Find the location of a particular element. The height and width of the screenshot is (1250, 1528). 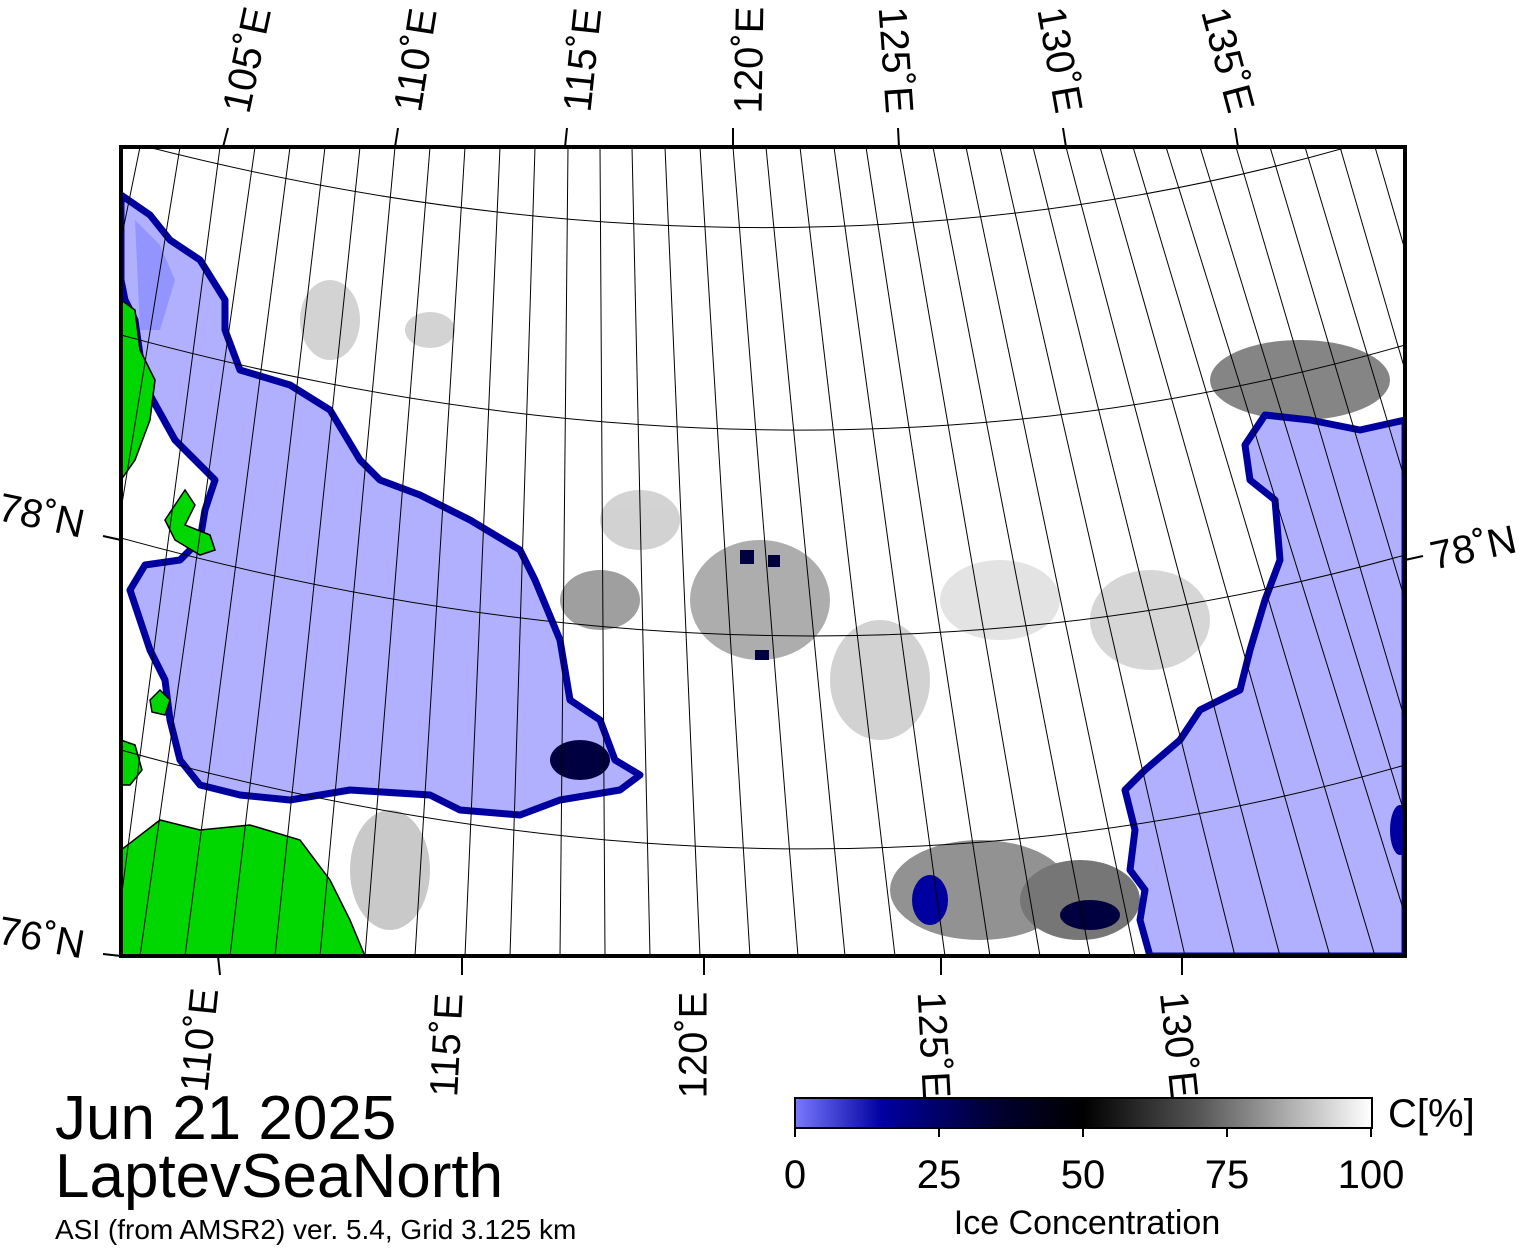

colorbar-label-25: 25 is located at coordinates (939, 1175).